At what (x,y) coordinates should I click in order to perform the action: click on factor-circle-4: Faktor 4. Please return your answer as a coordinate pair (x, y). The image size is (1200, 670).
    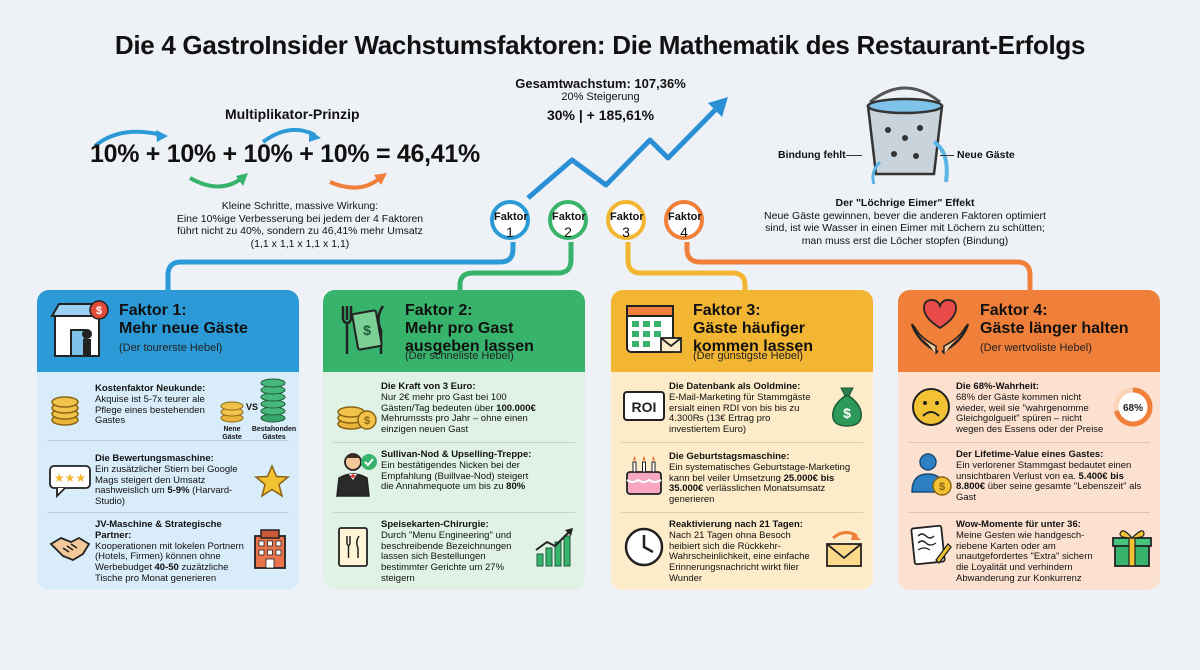
    Looking at the image, I should click on (684, 220).